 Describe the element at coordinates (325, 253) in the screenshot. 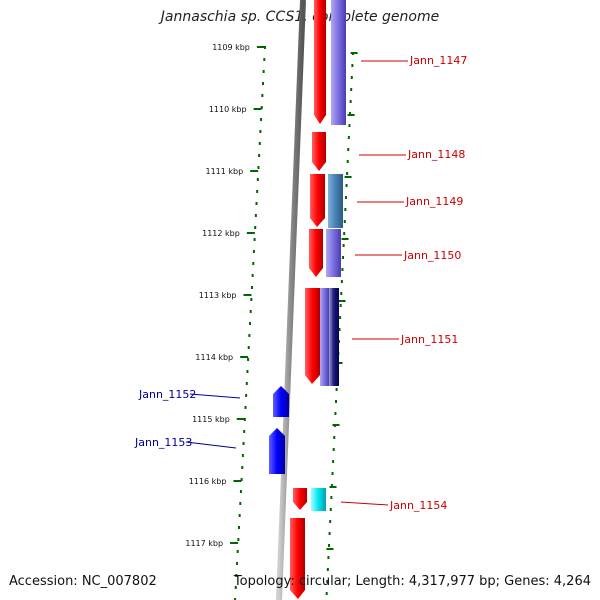

I see `gene-jann-1150-feature` at that location.